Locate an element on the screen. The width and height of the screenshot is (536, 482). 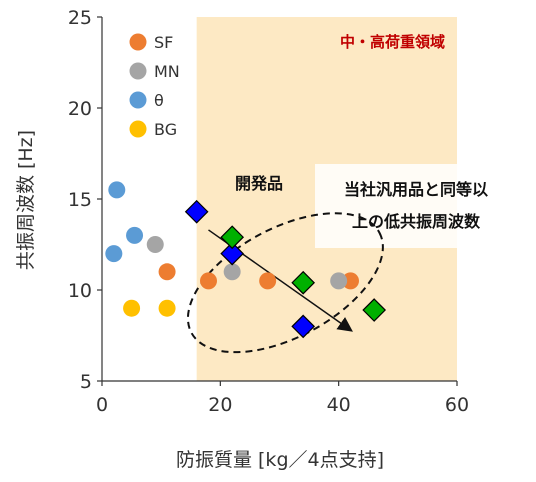
note-box is located at coordinates (416, 206).